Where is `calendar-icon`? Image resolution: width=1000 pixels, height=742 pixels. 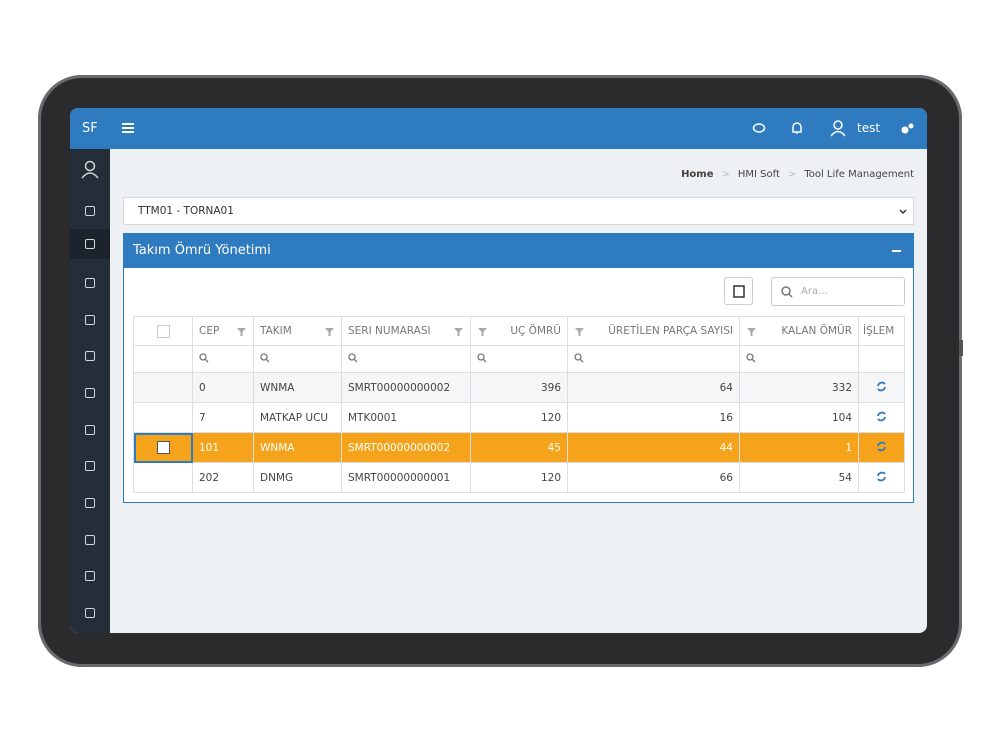 calendar-icon is located at coordinates (90, 540).